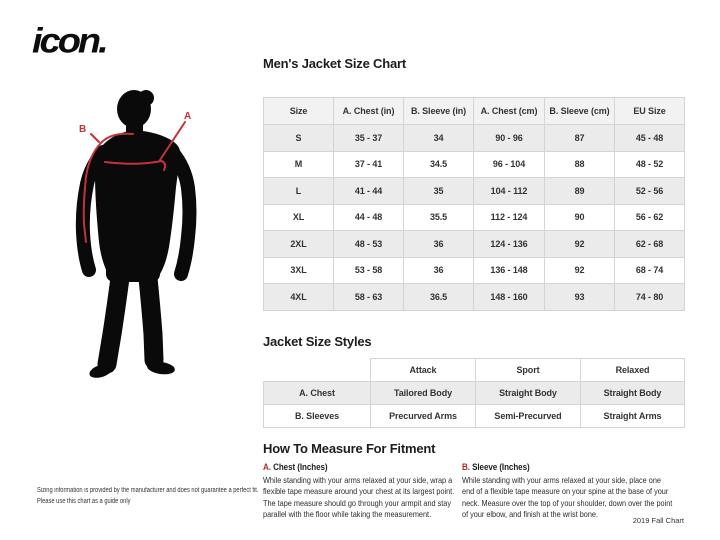 The width and height of the screenshot is (720, 540). Describe the element at coordinates (423, 416) in the screenshot. I see `table-cell: Precurved Arms` at that location.